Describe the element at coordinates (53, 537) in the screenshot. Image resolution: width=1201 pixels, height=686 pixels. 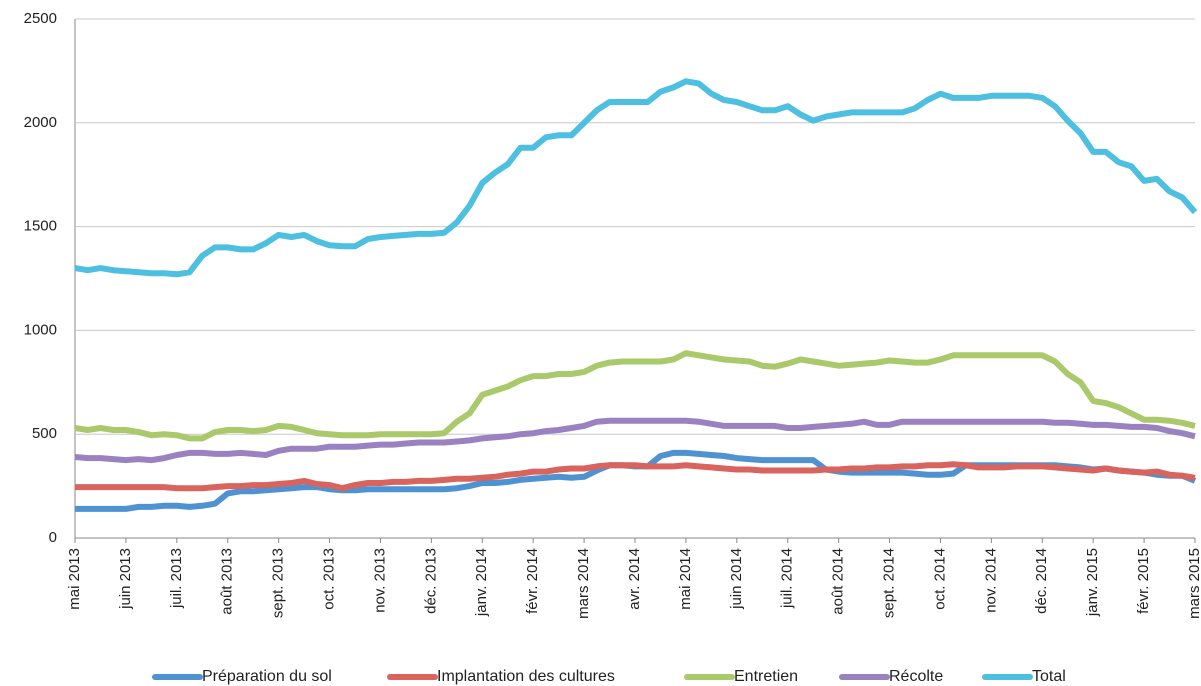
I see `y-tick-label: 0` at that location.